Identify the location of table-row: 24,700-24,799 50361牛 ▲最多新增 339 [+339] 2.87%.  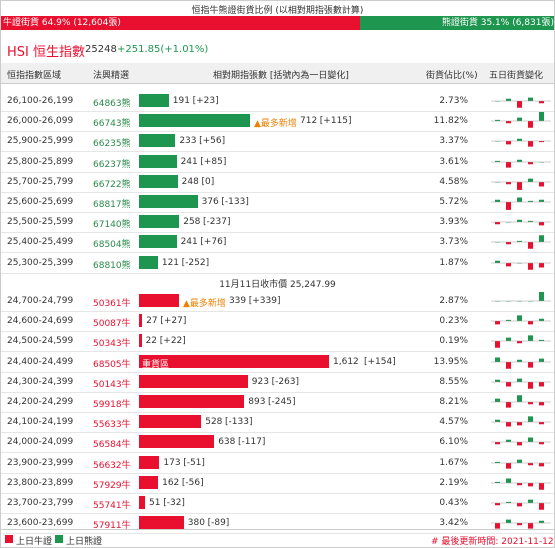
(277, 301).